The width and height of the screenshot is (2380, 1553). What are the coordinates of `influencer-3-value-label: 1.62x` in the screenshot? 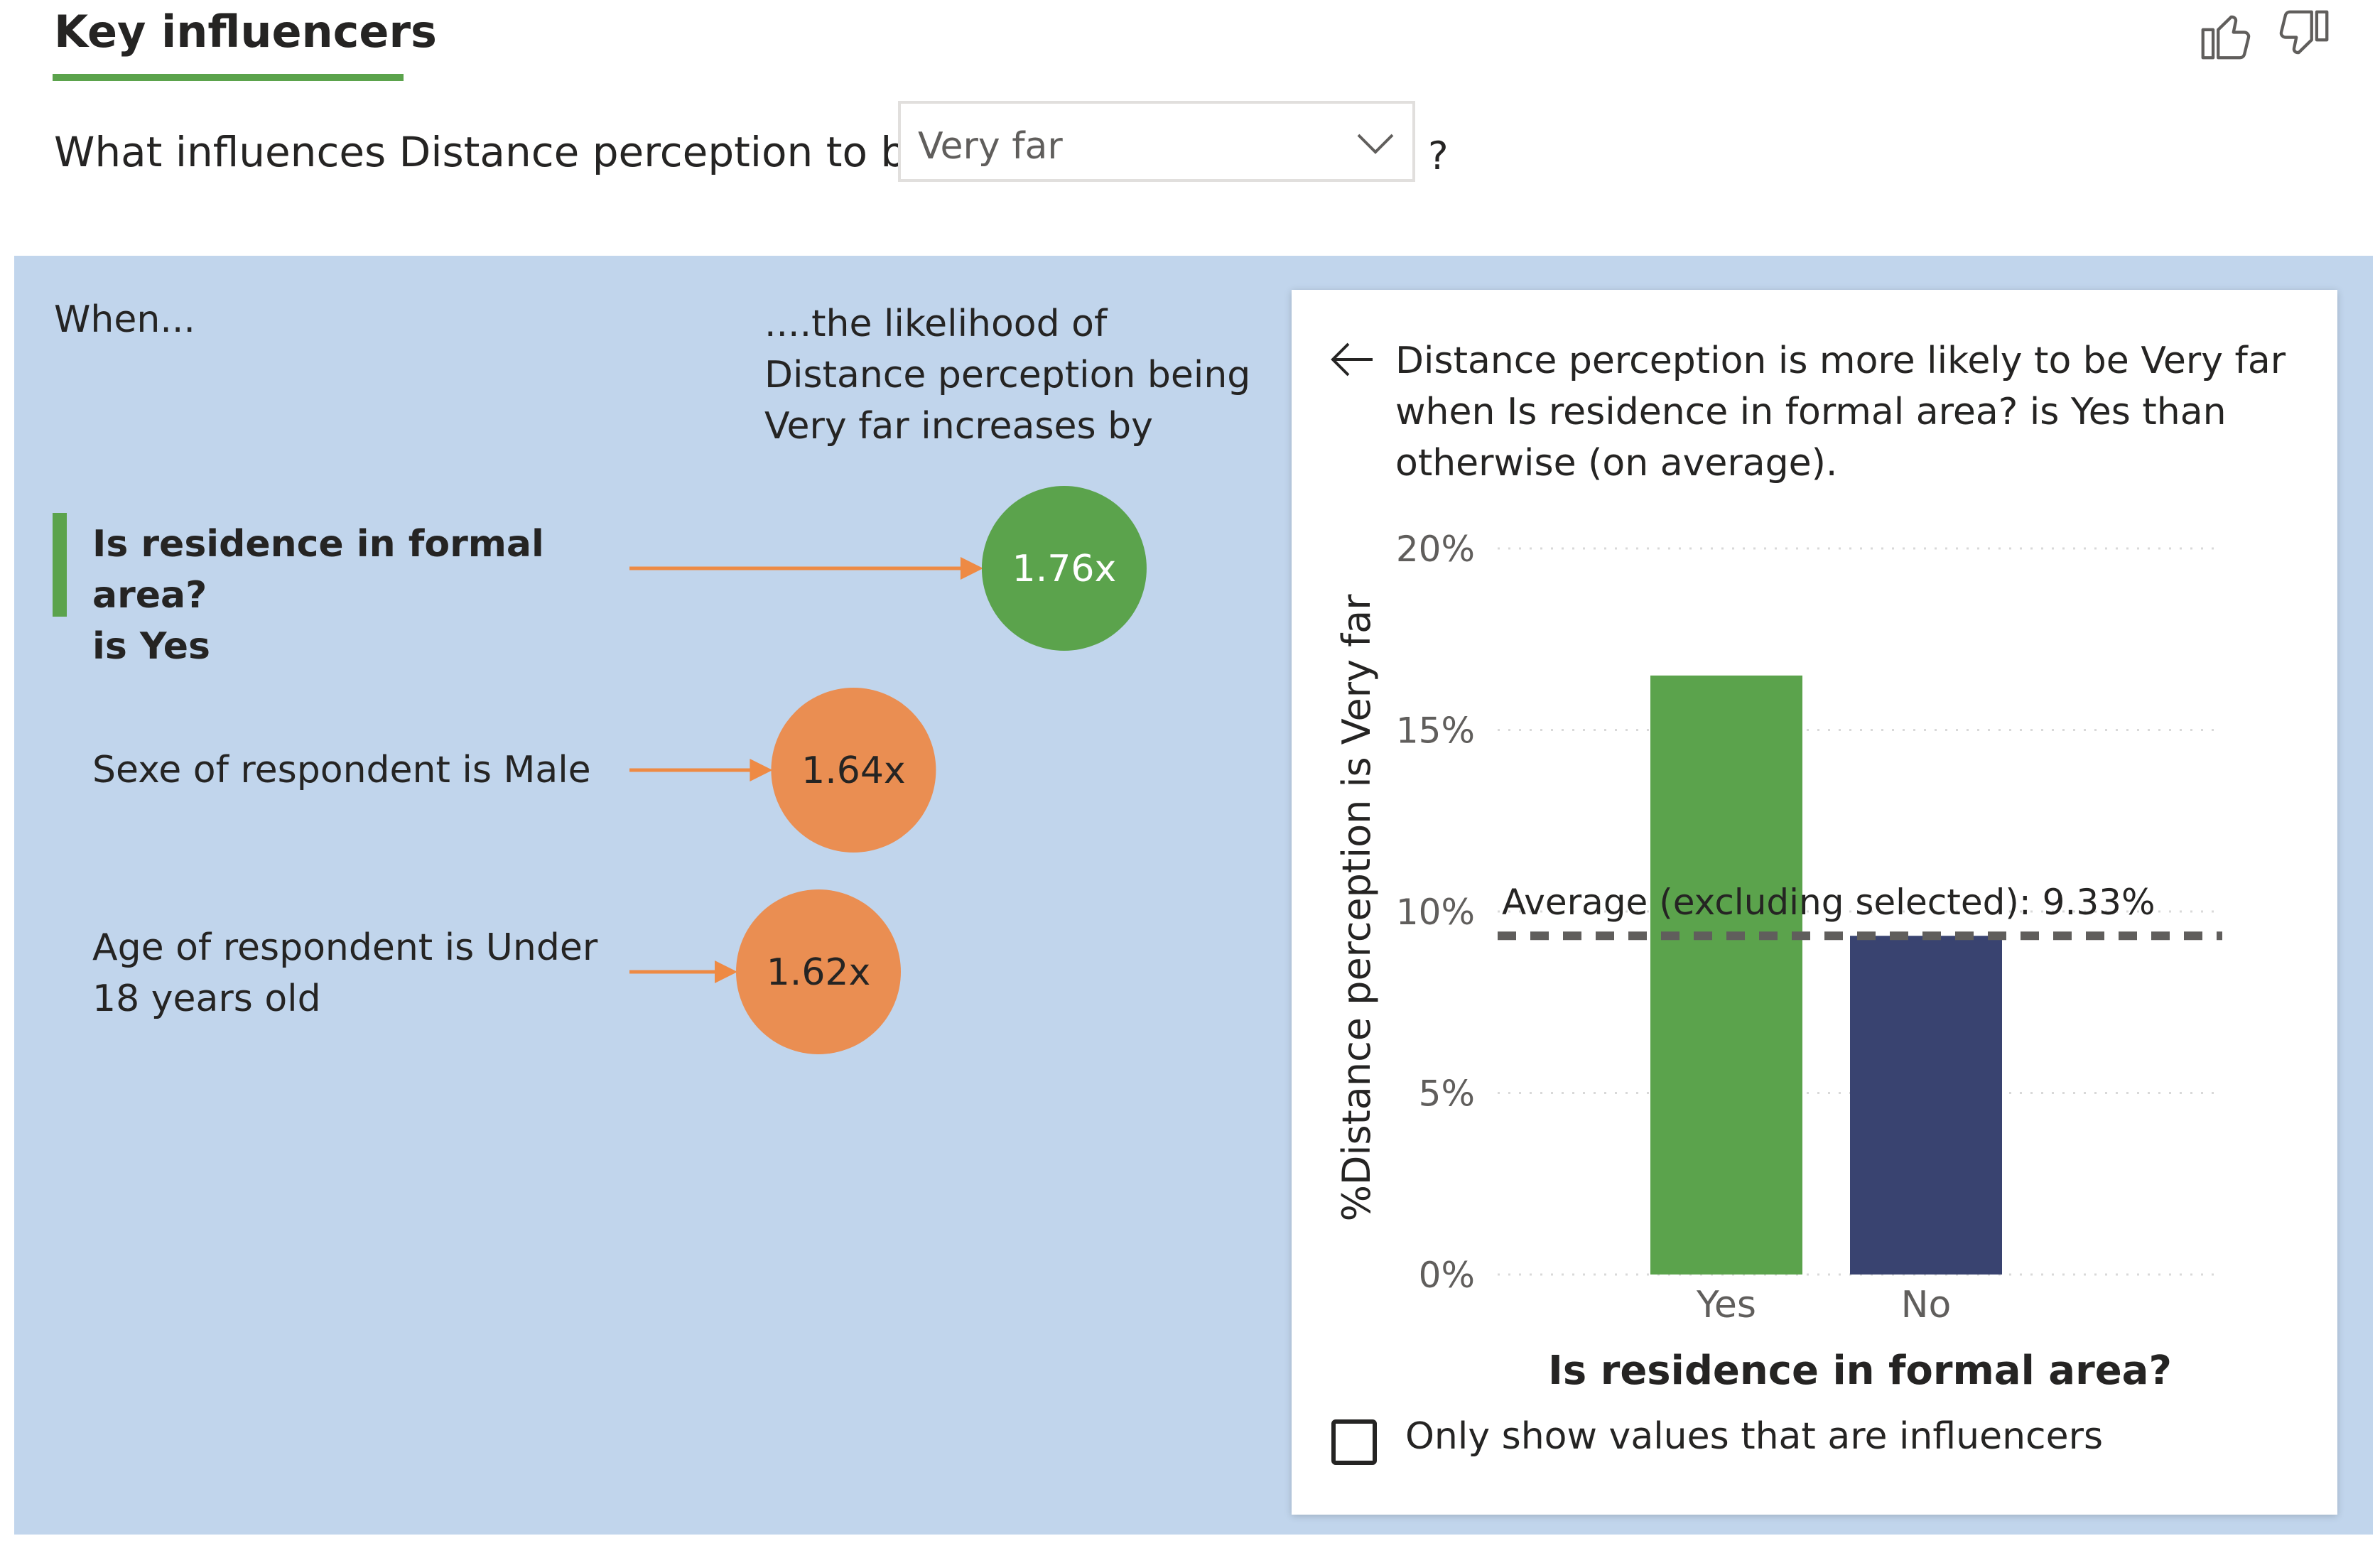 It's located at (819, 972).